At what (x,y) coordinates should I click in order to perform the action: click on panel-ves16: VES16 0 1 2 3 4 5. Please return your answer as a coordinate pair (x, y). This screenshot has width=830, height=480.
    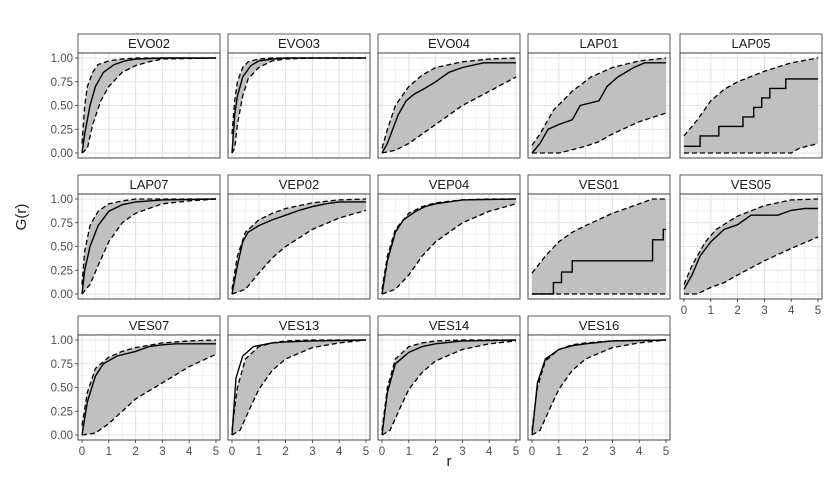
    Looking at the image, I should click on (599, 386).